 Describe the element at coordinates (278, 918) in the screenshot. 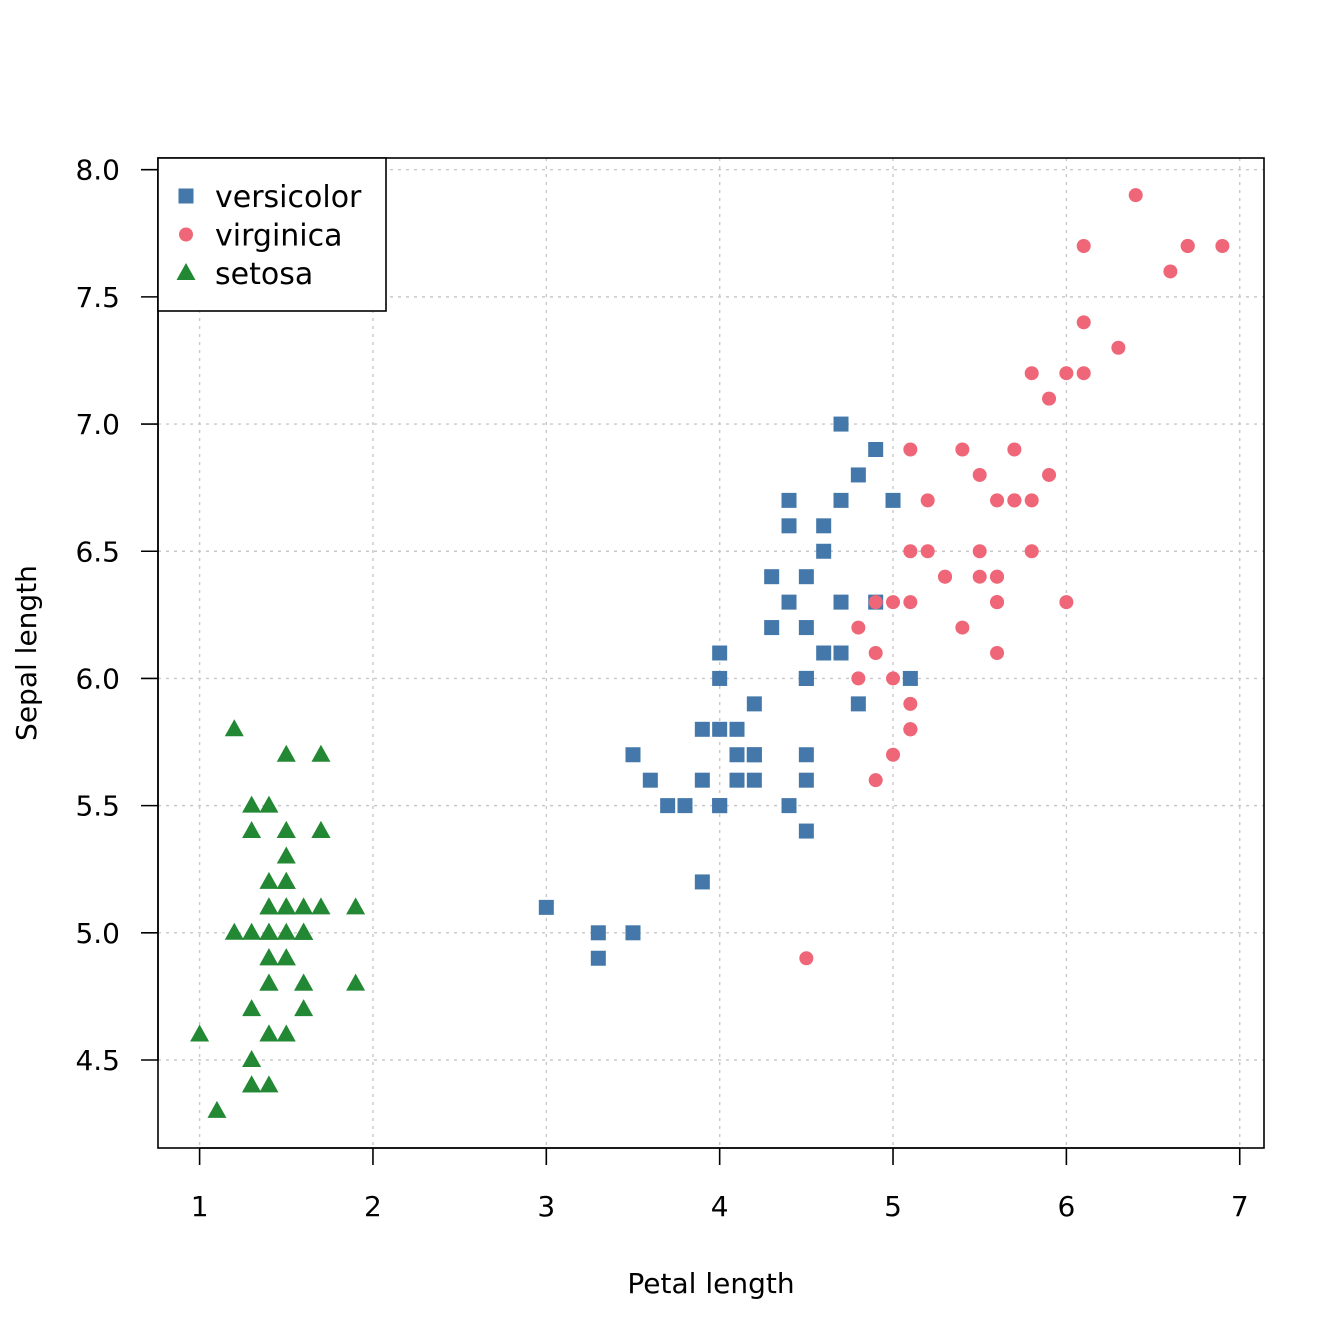

I see `series-setosa` at that location.